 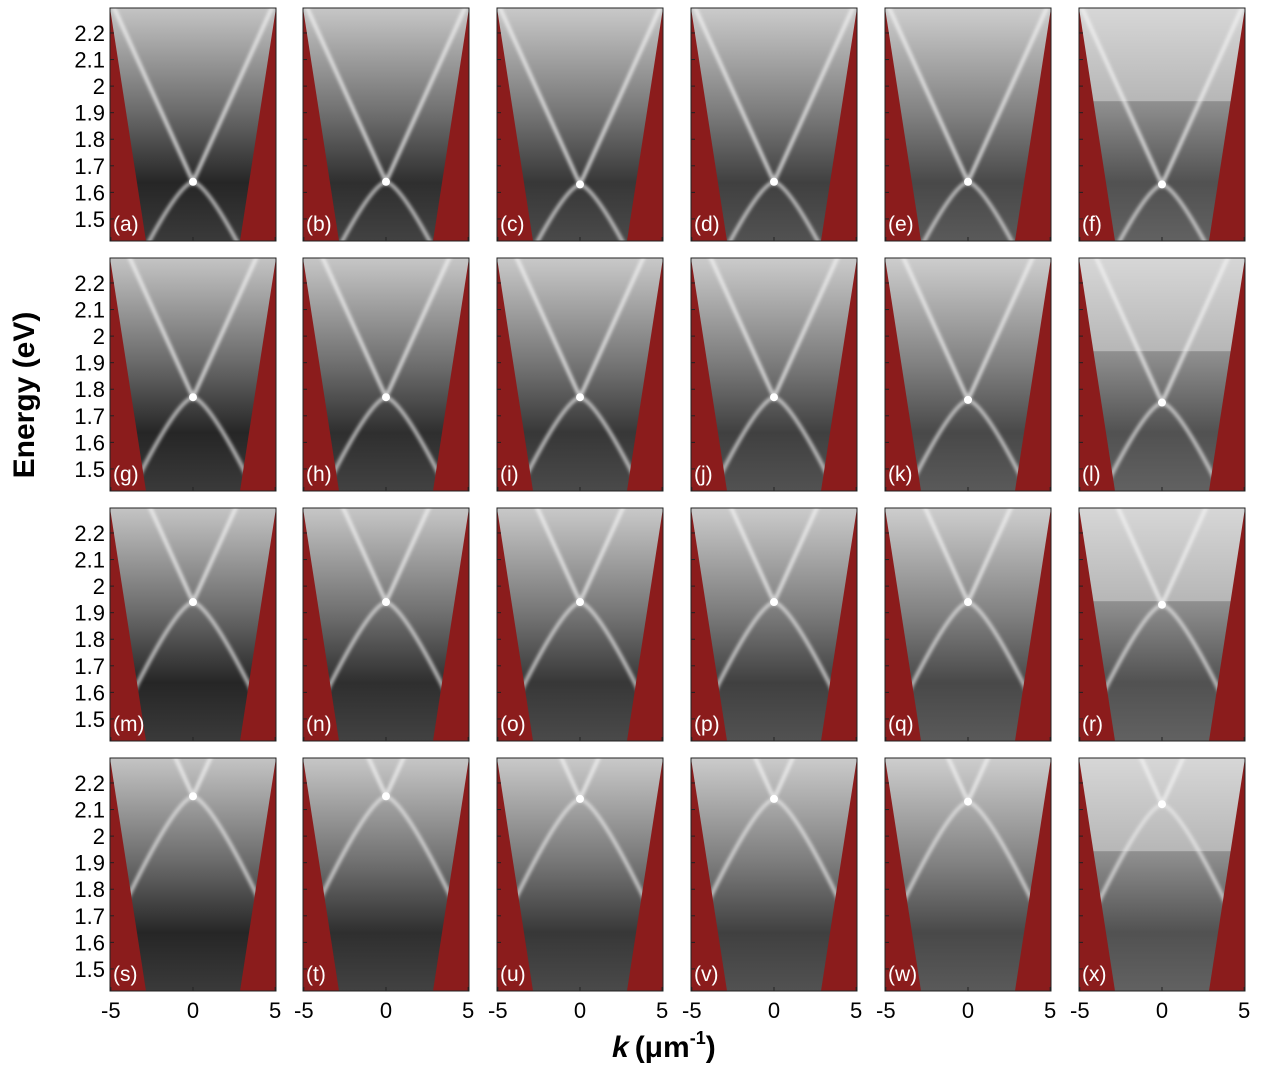 What do you see at coordinates (707, 224) in the screenshot?
I see `panel-label: (d)` at bounding box center [707, 224].